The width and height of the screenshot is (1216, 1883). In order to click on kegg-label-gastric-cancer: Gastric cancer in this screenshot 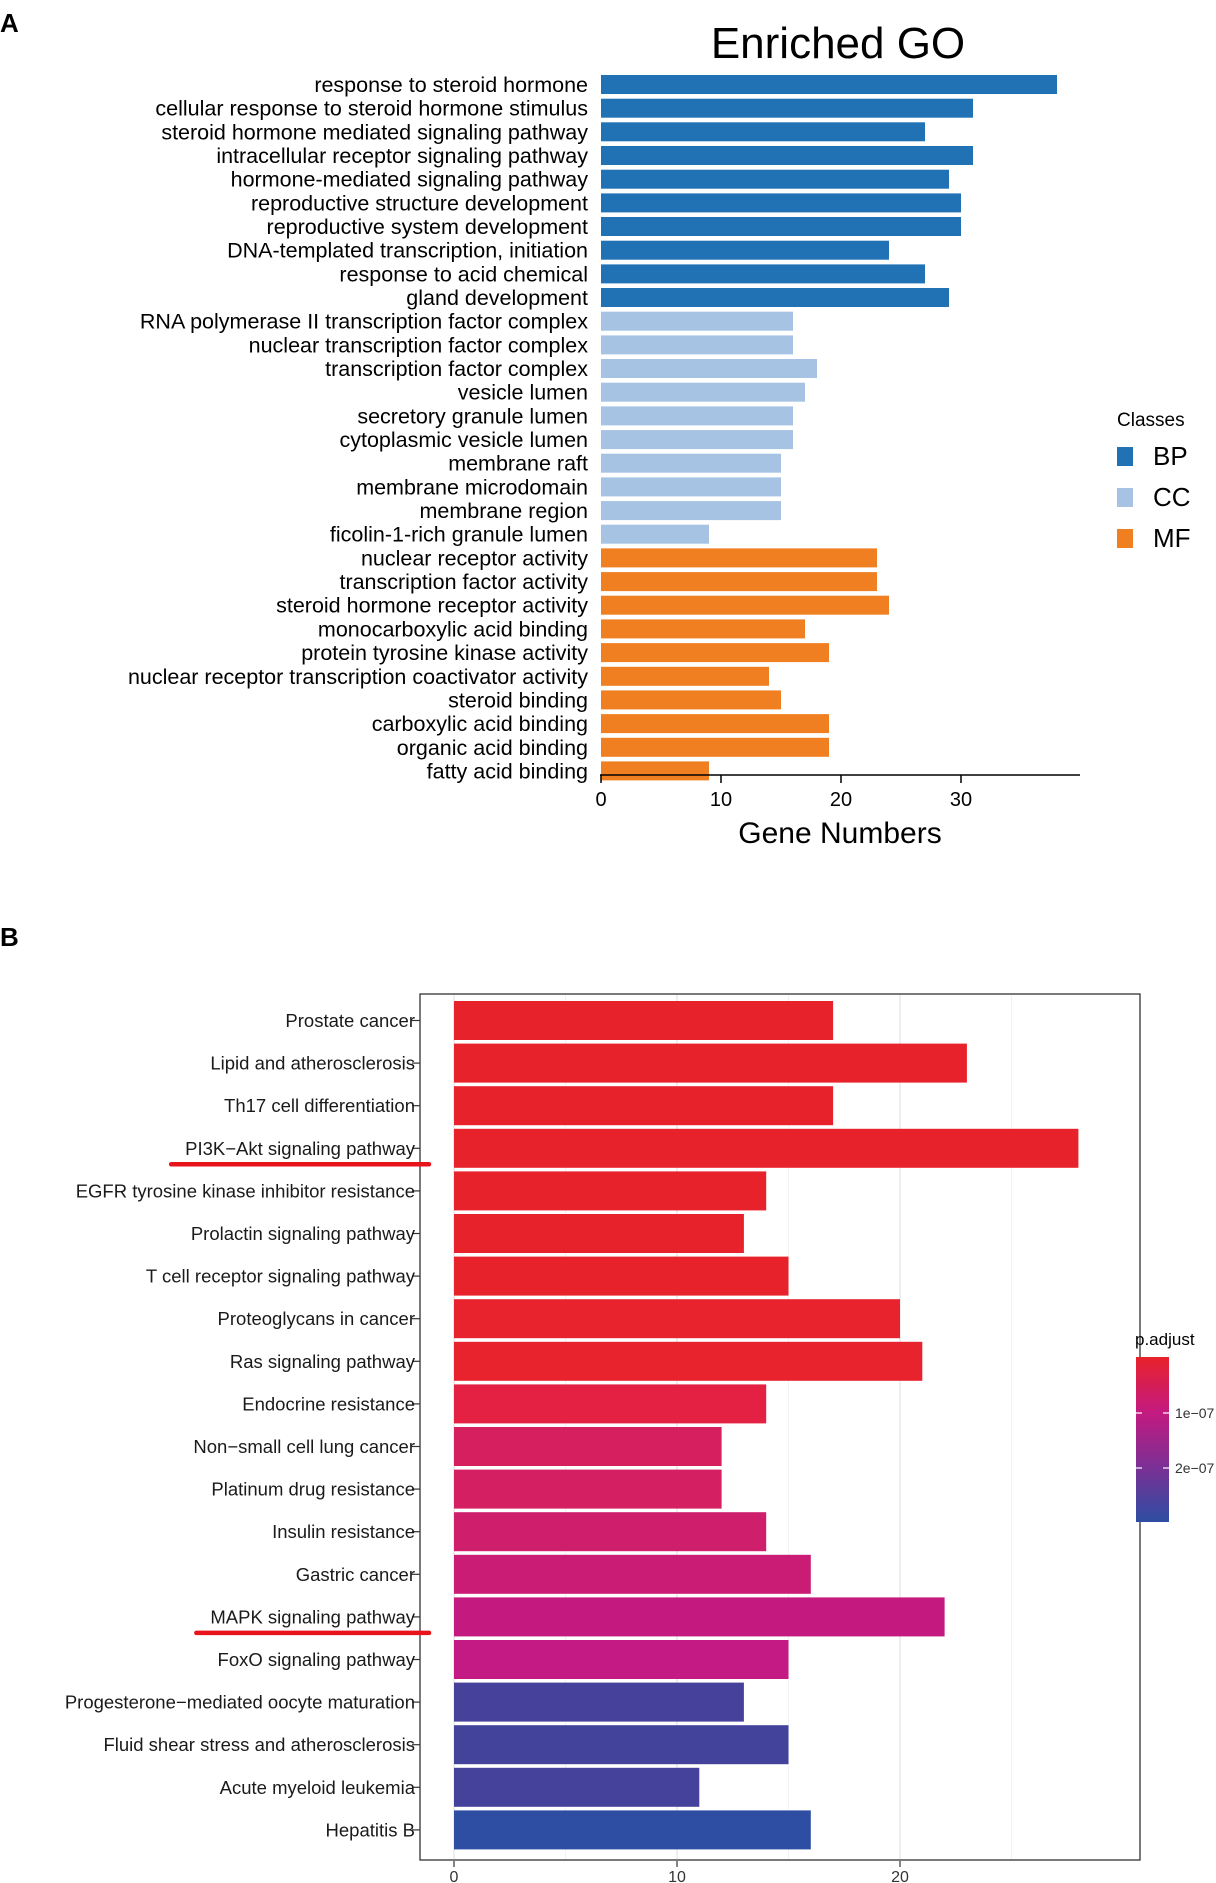, I will do `click(355, 1574)`.